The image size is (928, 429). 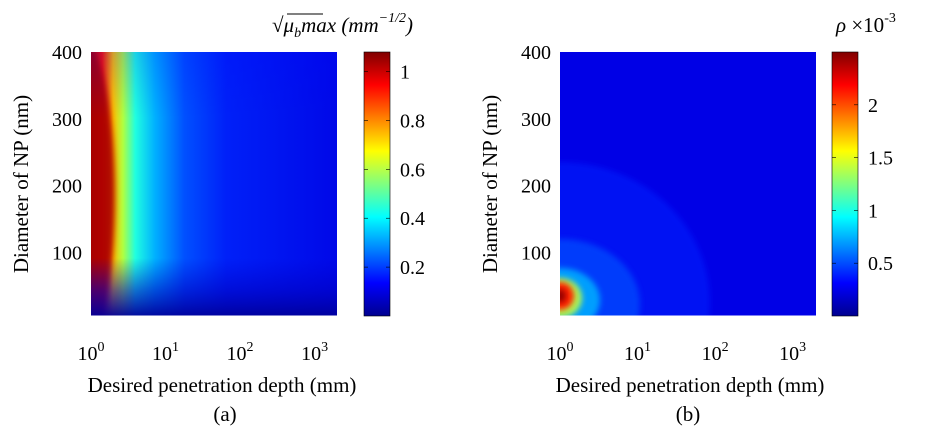 What do you see at coordinates (880, 264) in the screenshot?
I see `colorbar-tick-label: 0.5` at bounding box center [880, 264].